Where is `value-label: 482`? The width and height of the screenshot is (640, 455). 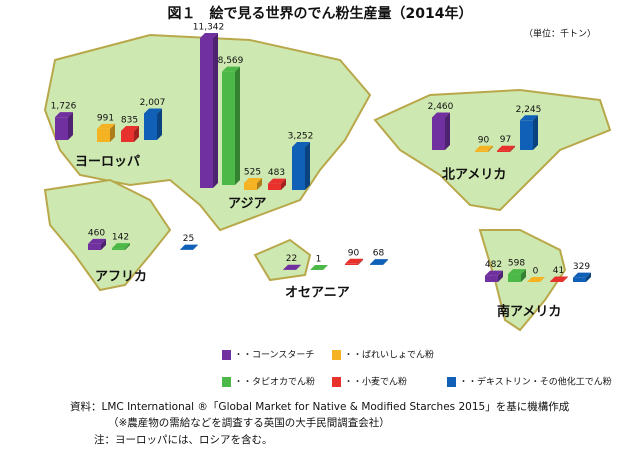
value-label: 482 is located at coordinates (493, 265).